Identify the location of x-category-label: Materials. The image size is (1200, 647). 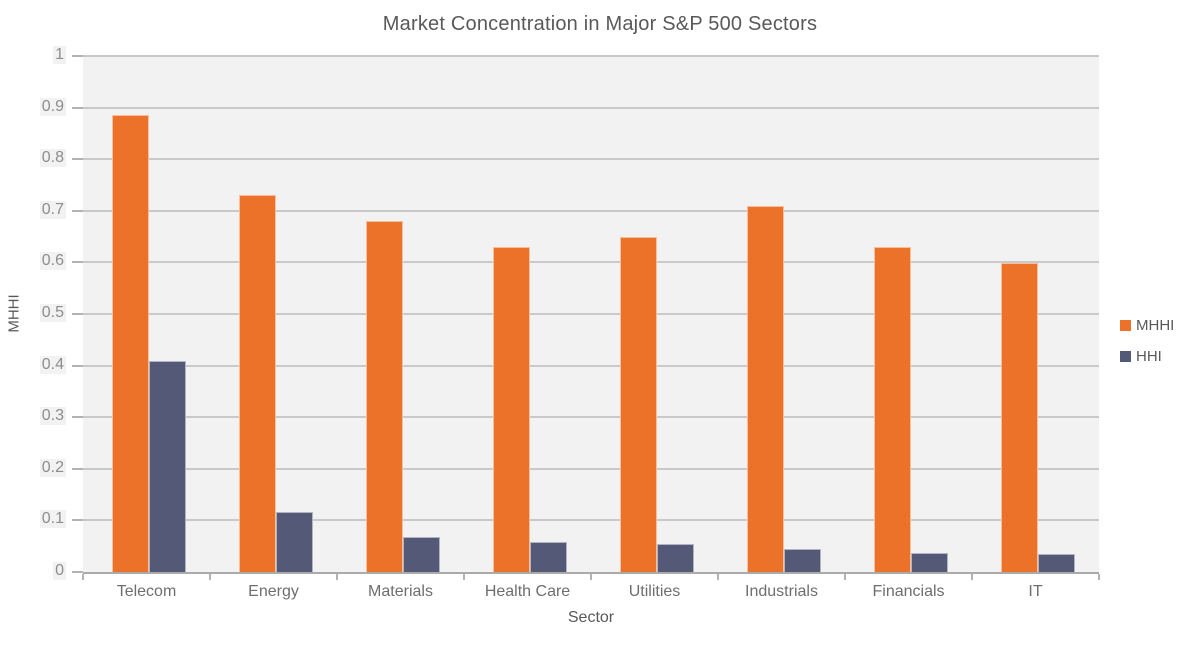
(400, 591).